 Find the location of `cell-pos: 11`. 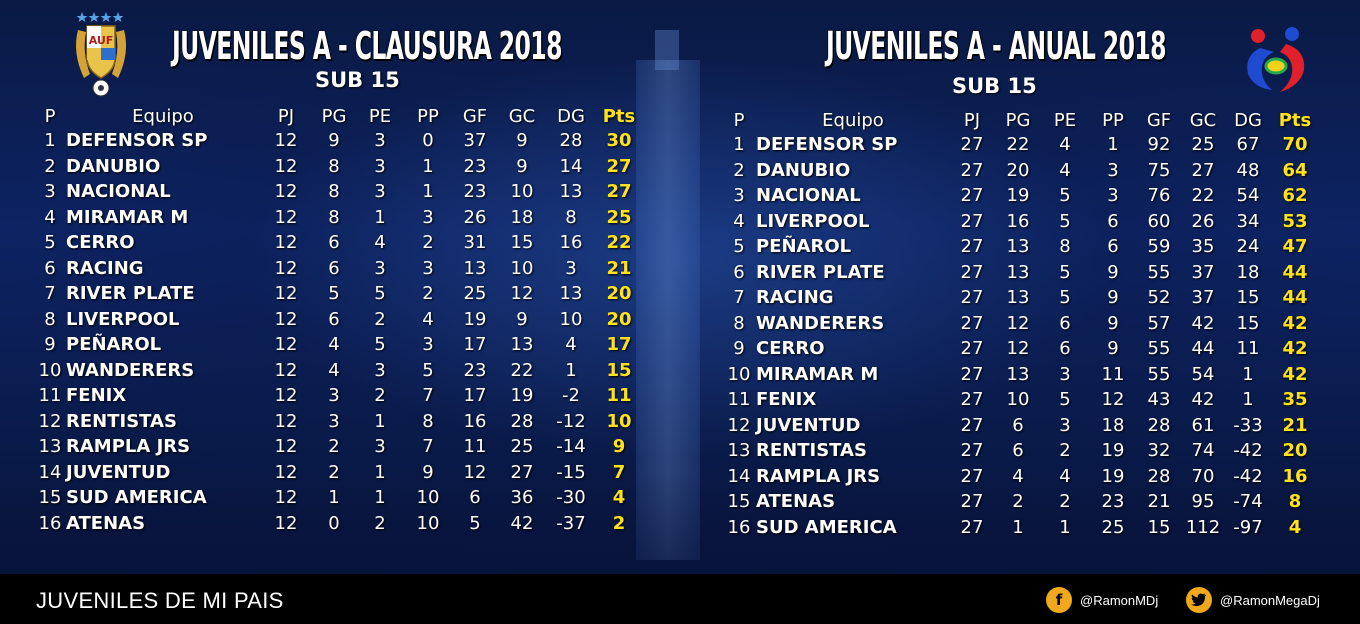

cell-pos: 11 is located at coordinates (739, 400).